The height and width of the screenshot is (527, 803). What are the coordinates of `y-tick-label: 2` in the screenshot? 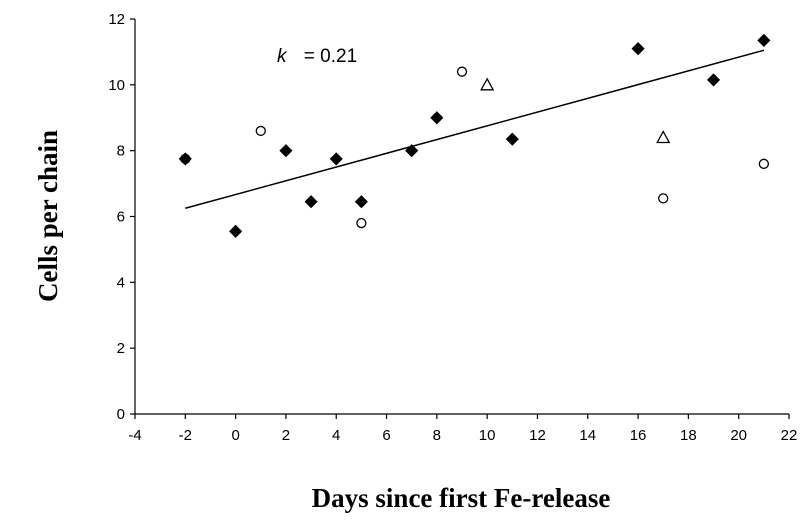 It's located at (121, 348).